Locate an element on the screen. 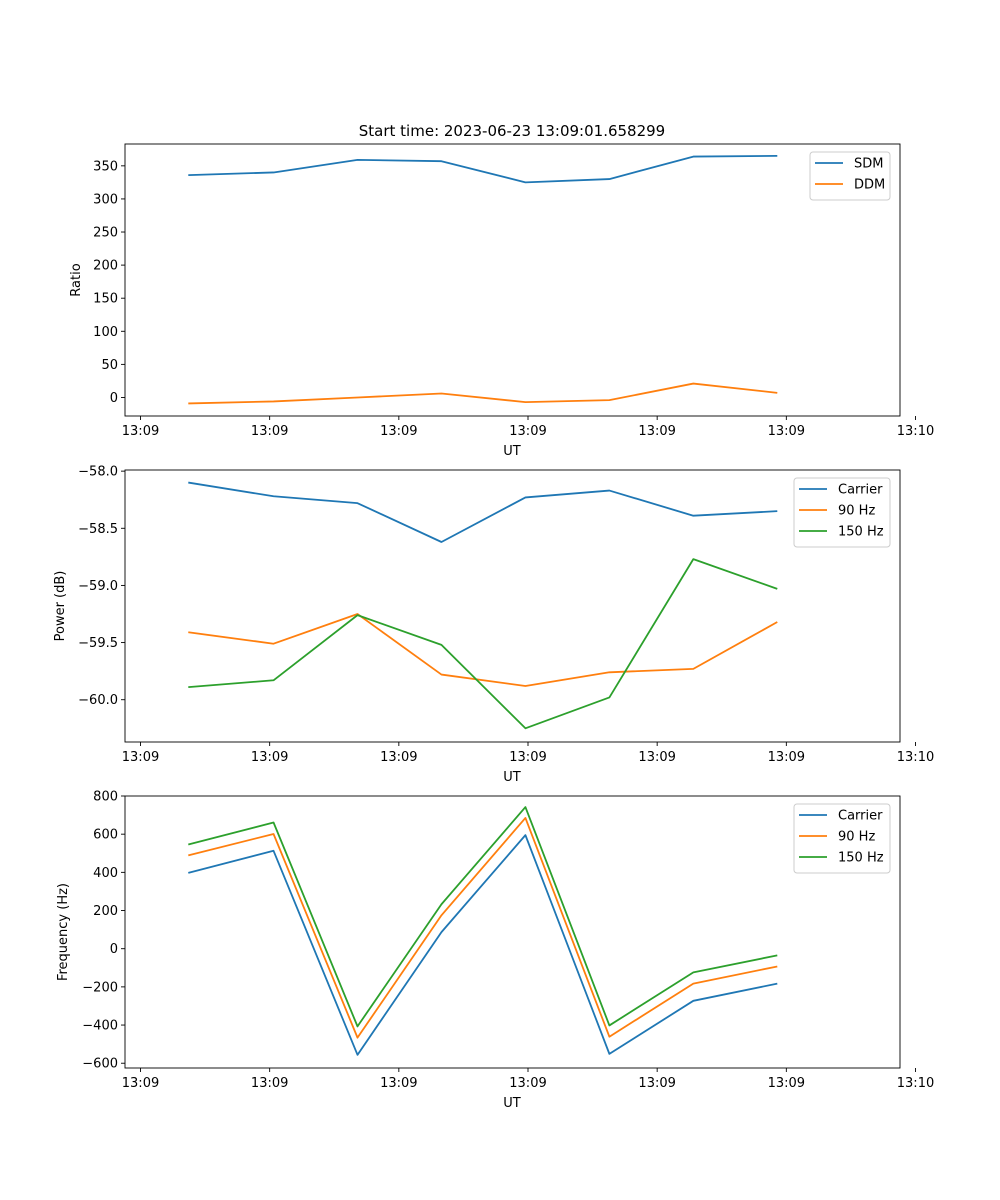 Image resolution: width=1000 pixels, height=1200 pixels. y-tick-label: −58.5 is located at coordinates (98, 529).